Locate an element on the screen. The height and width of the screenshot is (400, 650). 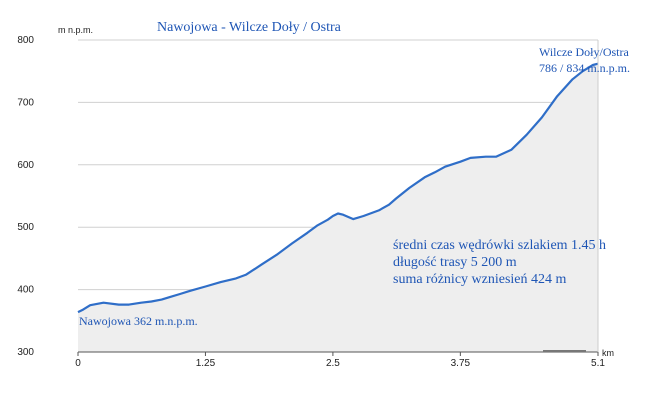
end-annotation-elevation: 786 / 834 m.n.p.m. is located at coordinates (584, 68).